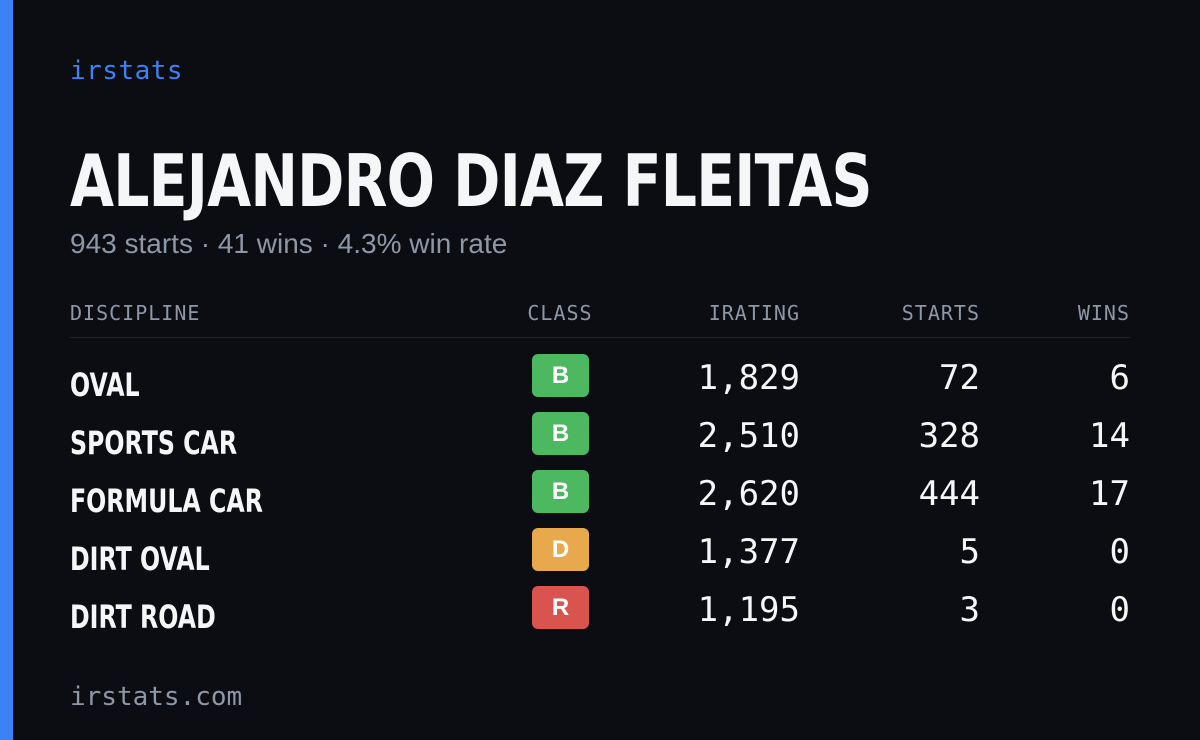  Describe the element at coordinates (127, 71) in the screenshot. I see `brand-logo: irstats` at that location.